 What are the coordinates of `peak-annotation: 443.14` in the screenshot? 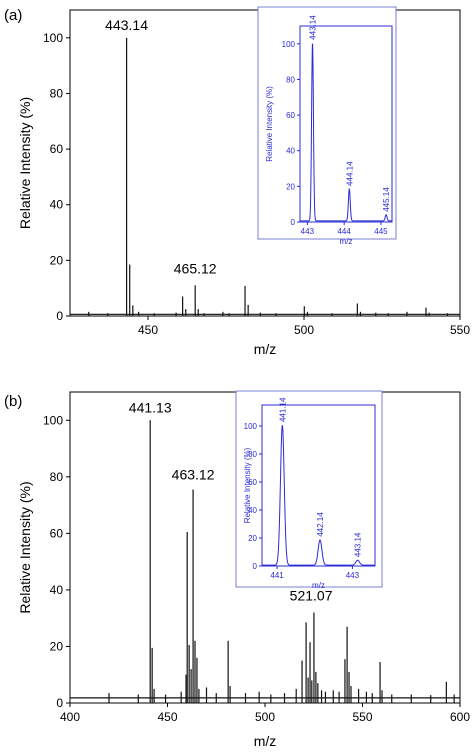 It's located at (126, 25).